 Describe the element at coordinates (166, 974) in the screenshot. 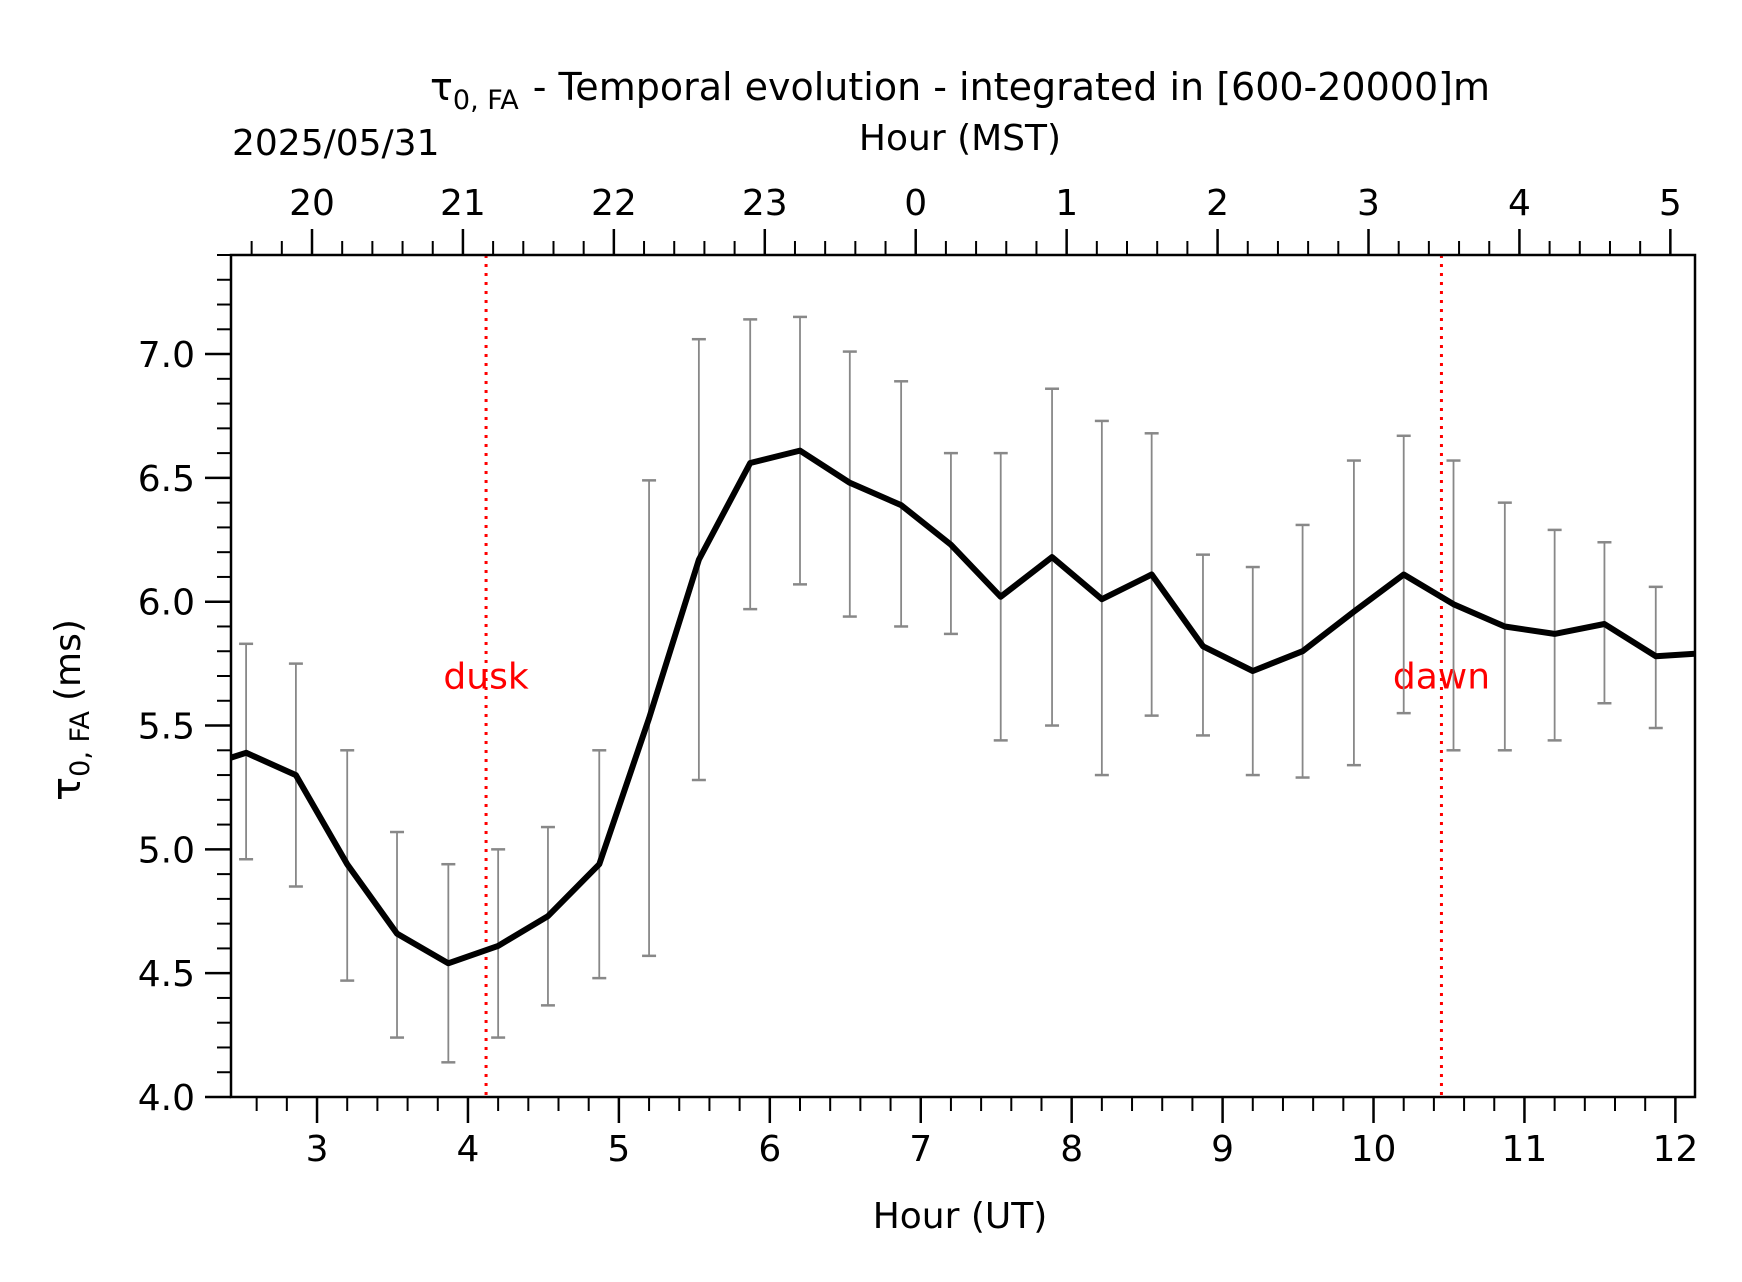

I see `y-tick-label: 4.5` at that location.